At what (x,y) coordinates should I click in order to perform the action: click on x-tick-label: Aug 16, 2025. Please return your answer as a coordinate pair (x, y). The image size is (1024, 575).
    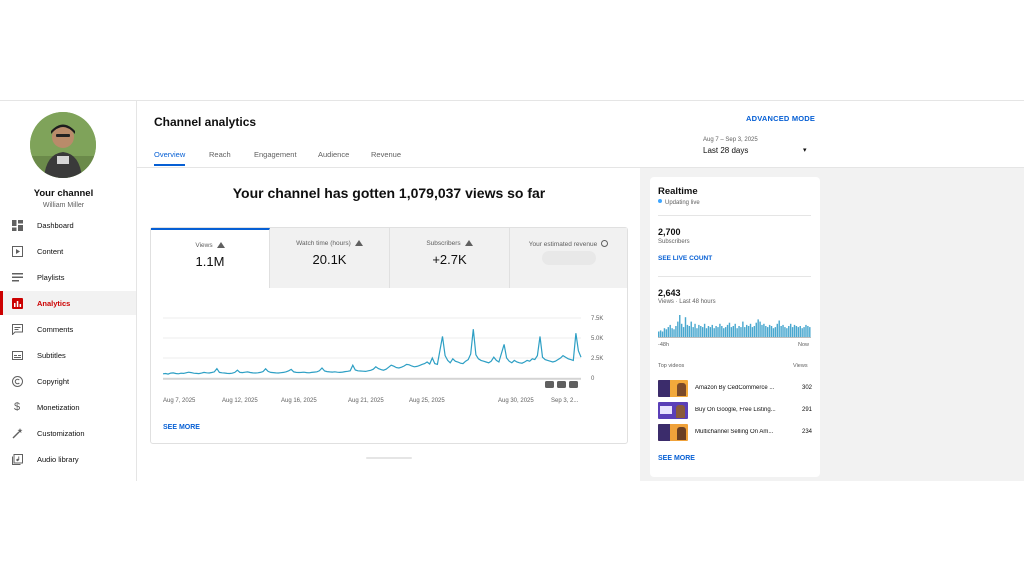
    Looking at the image, I should click on (299, 401).